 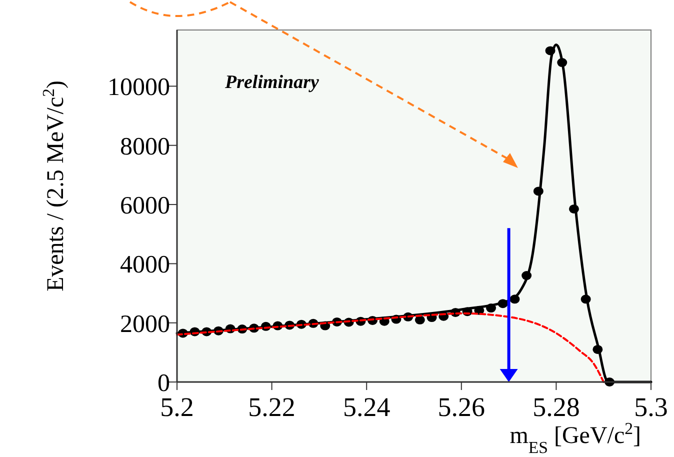 What do you see at coordinates (145, 206) in the screenshot?
I see `y-tick-label: 6000` at bounding box center [145, 206].